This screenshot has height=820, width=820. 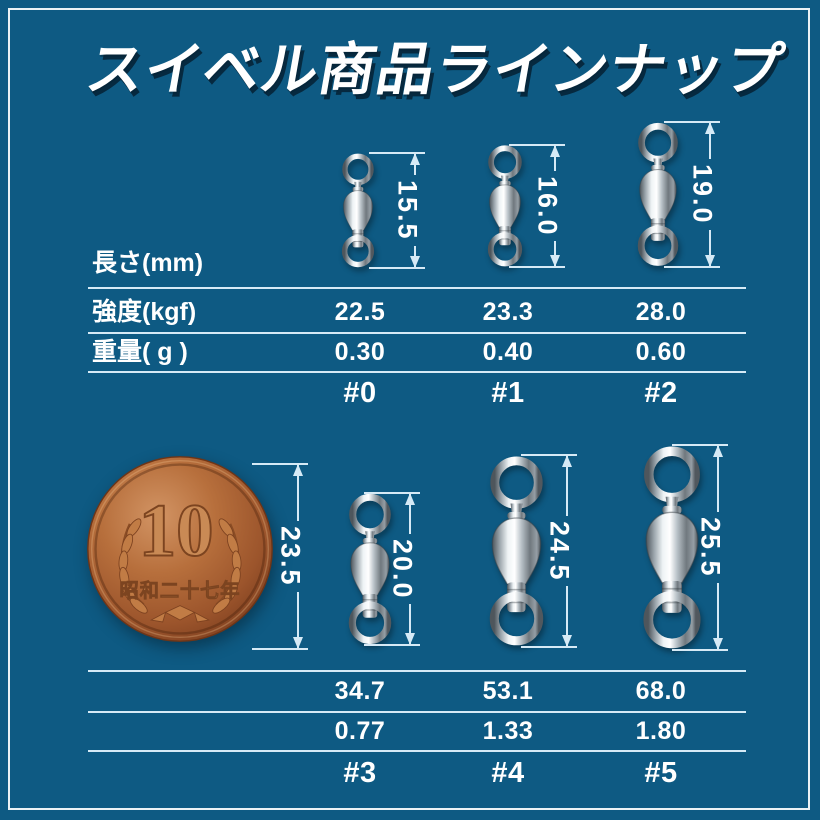 What do you see at coordinates (360, 393) in the screenshot?
I see `size-label: #0` at bounding box center [360, 393].